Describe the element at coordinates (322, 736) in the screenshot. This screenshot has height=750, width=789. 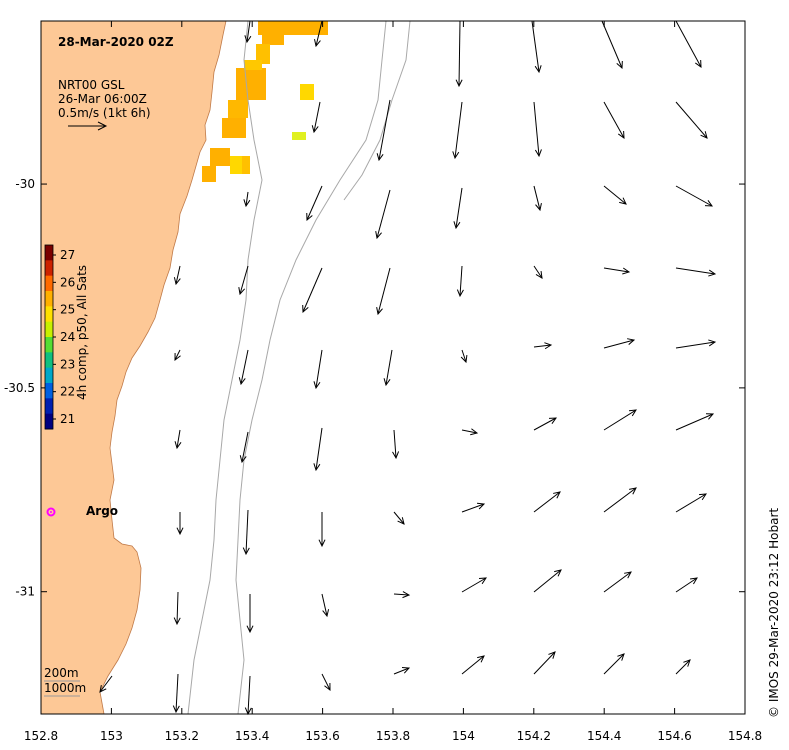
I see `x-tick-label: 153.6` at that location.